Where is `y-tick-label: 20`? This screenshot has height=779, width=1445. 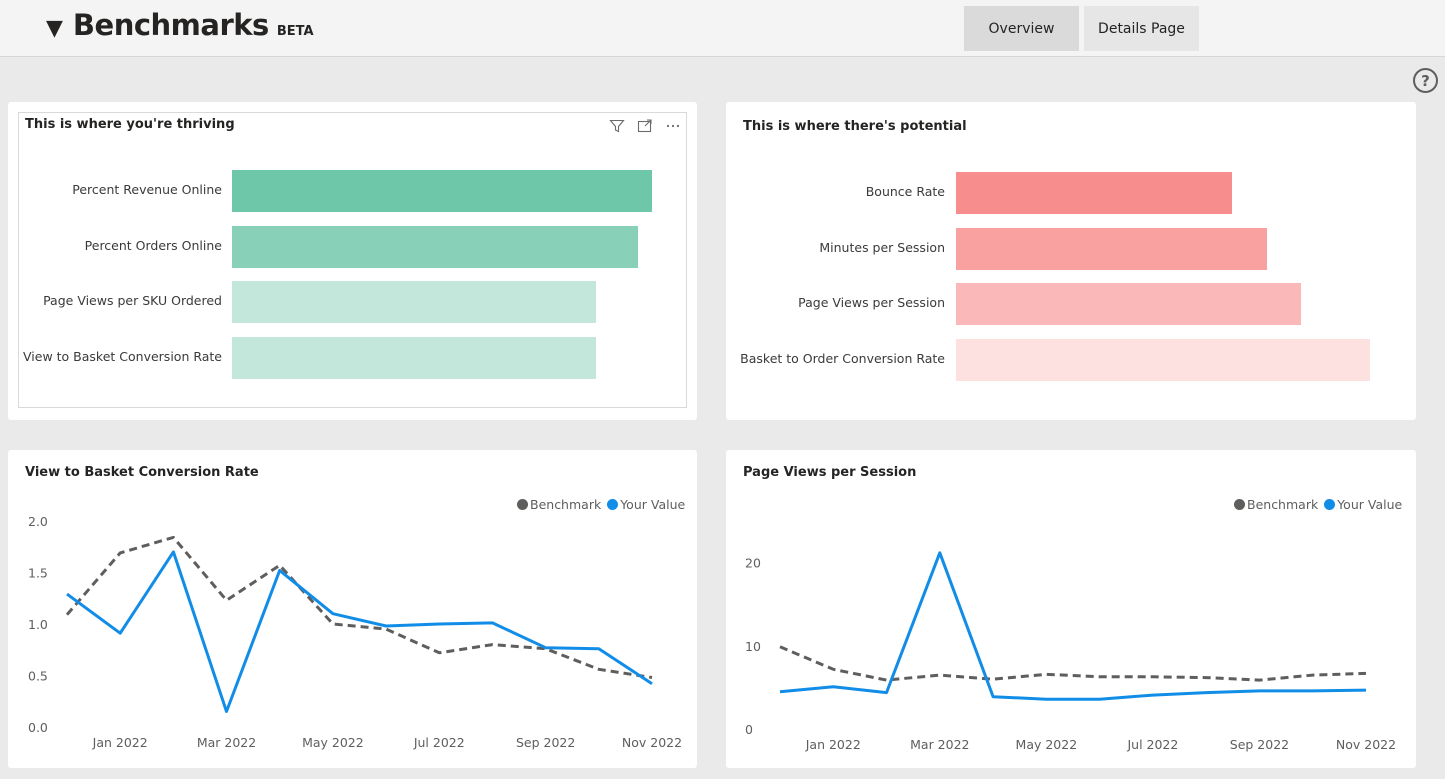 y-tick-label: 20 is located at coordinates (753, 563).